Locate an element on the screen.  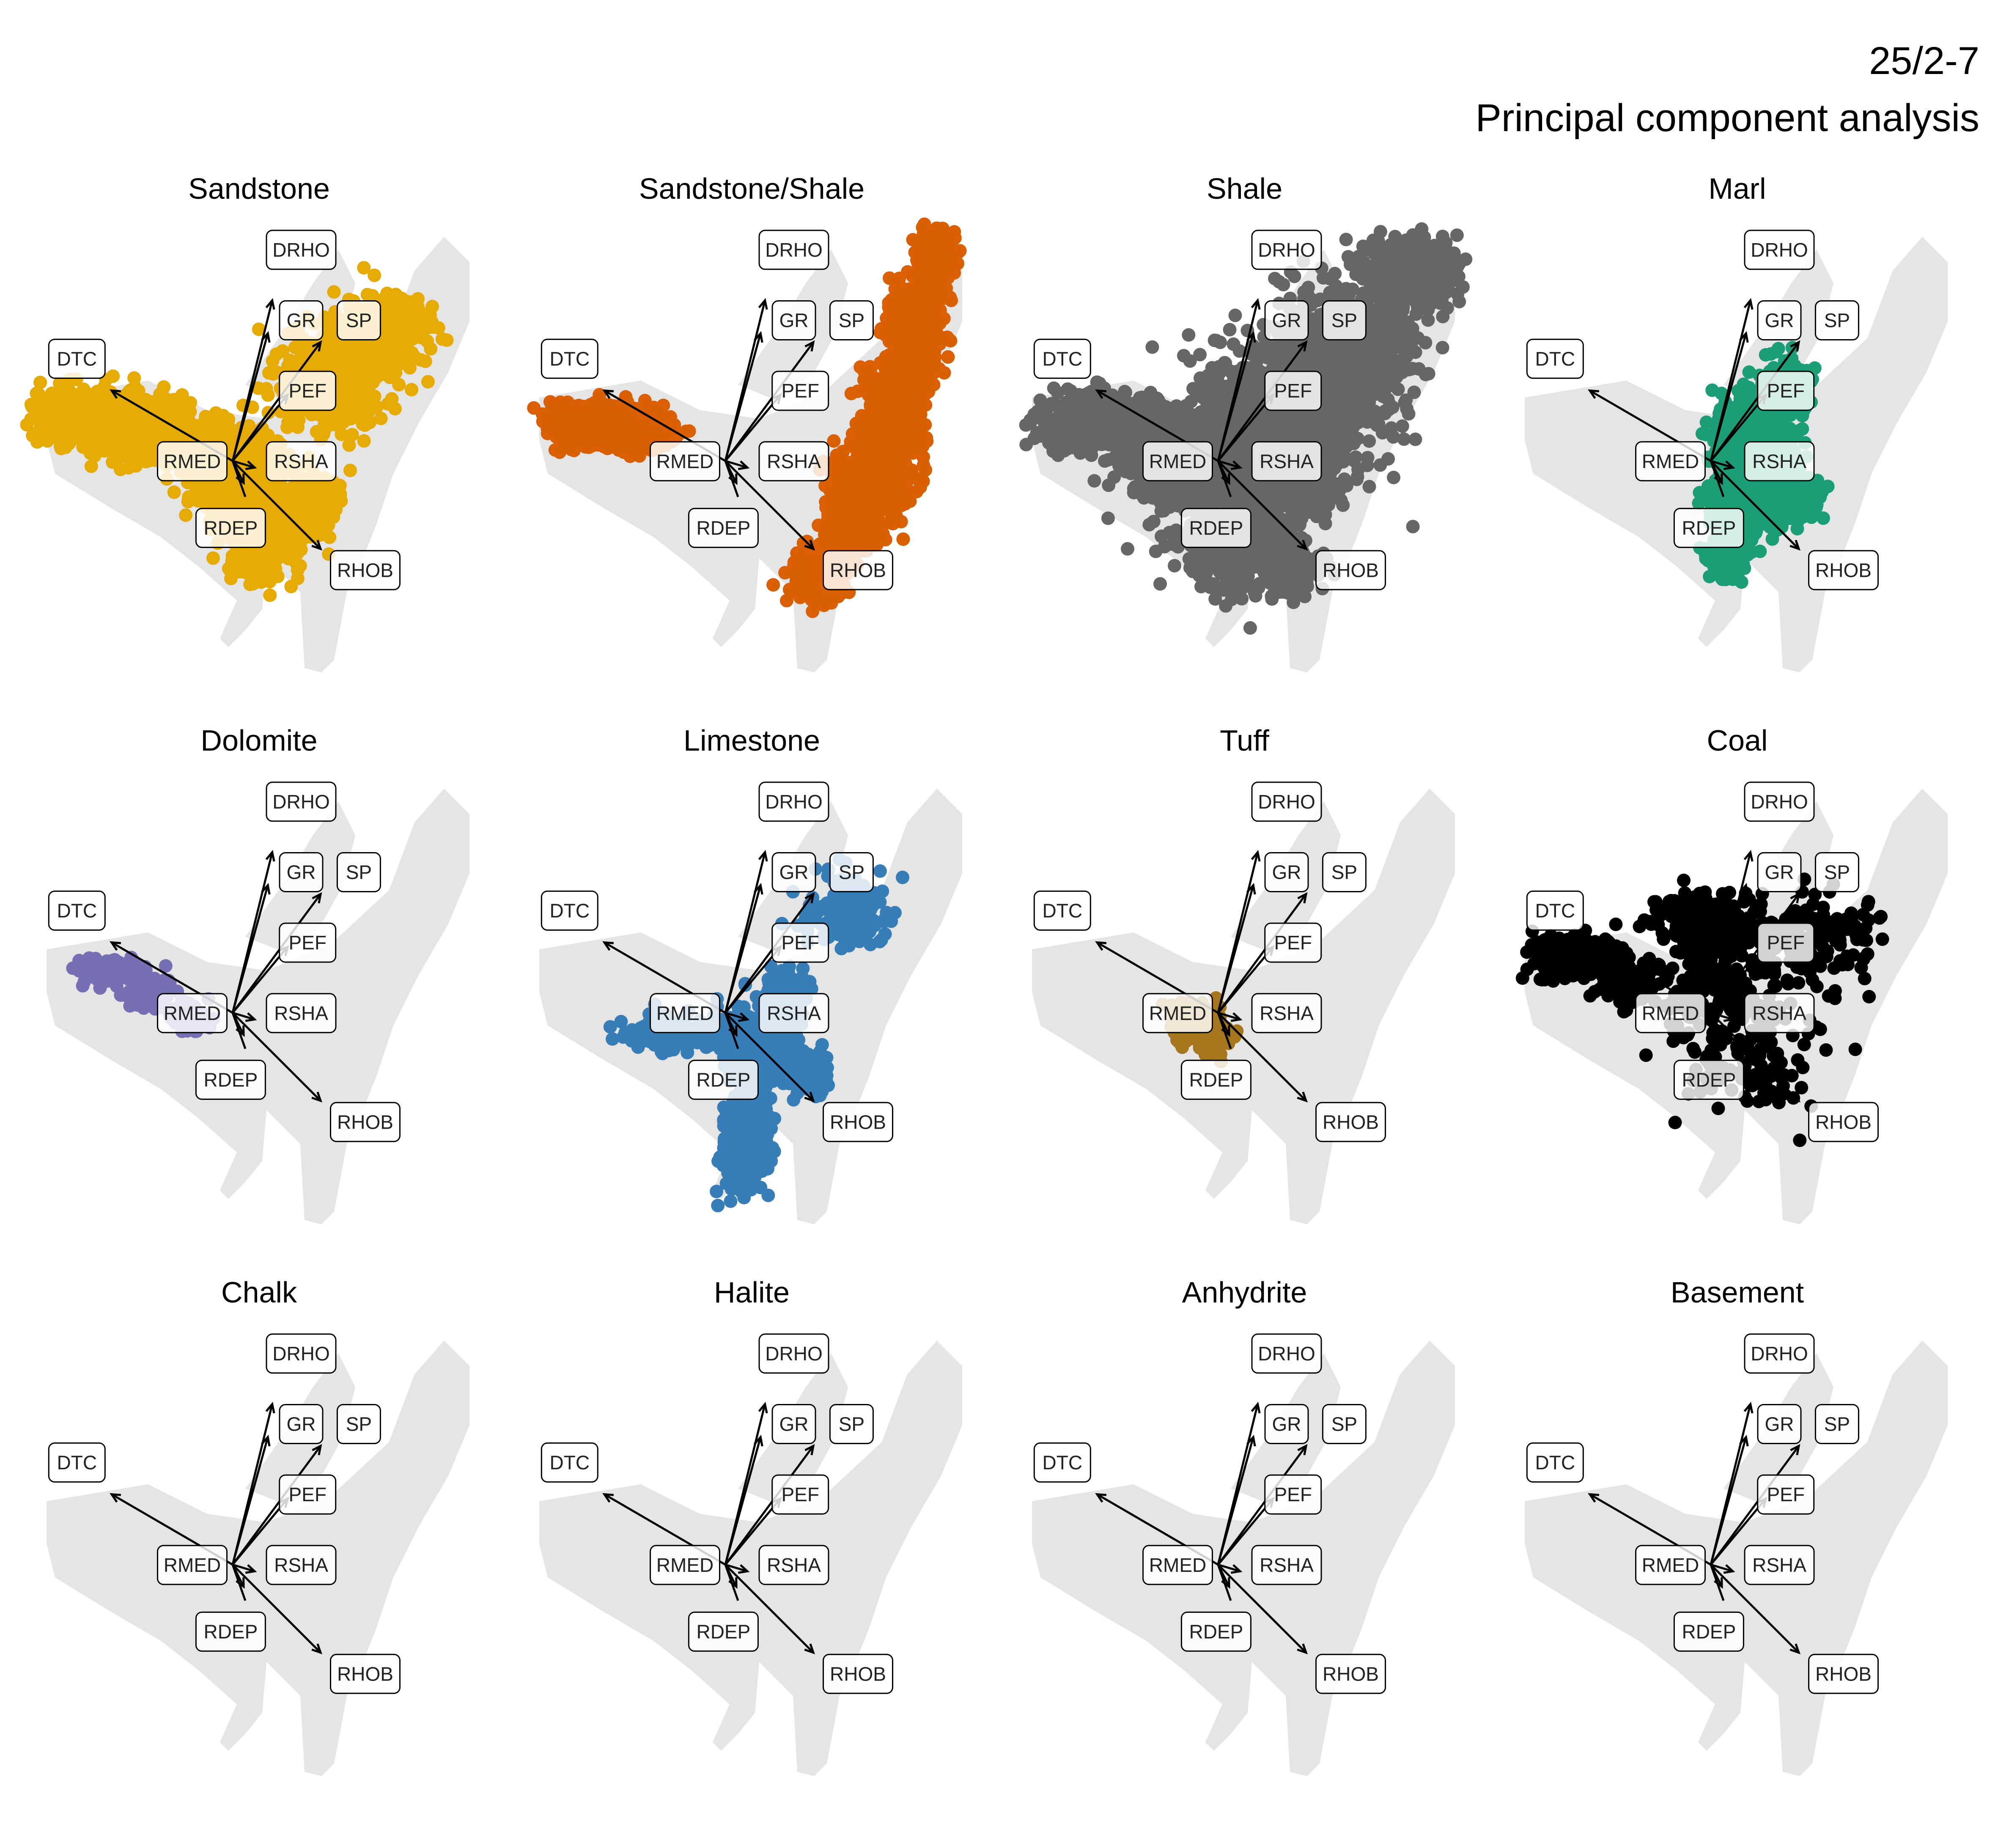
label-gr: GR is located at coordinates (301, 320).